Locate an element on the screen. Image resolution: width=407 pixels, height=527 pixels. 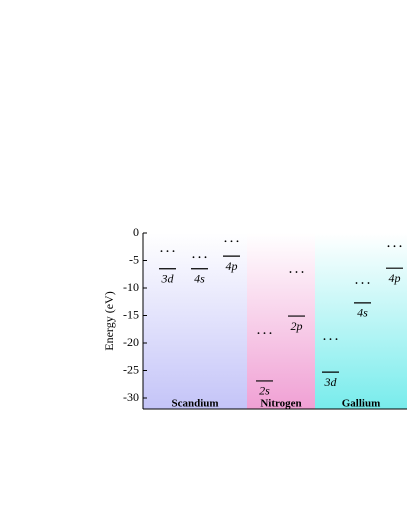
y-axis-label: Energy (eV) is located at coordinates (109, 320).